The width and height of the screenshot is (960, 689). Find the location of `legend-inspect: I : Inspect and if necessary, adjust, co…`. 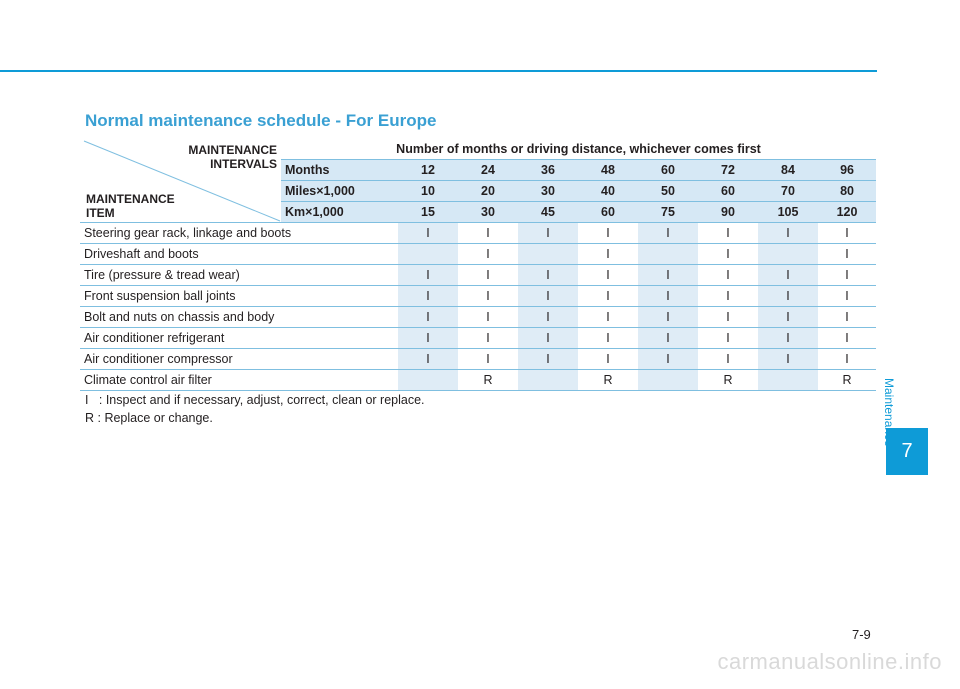

legend-inspect: I : Inspect and if necessary, adjust, co… is located at coordinates (255, 400).